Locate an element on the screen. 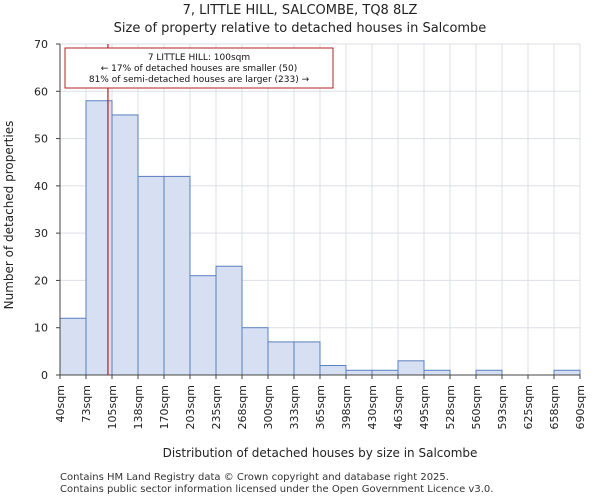  x-tick-label: 398sqm is located at coordinates (346, 407).